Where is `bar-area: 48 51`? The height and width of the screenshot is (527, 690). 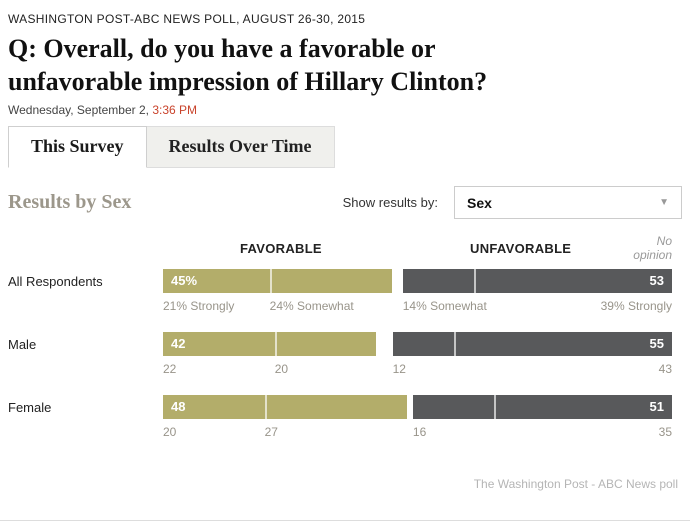 bar-area: 48 51 is located at coordinates (345, 407).